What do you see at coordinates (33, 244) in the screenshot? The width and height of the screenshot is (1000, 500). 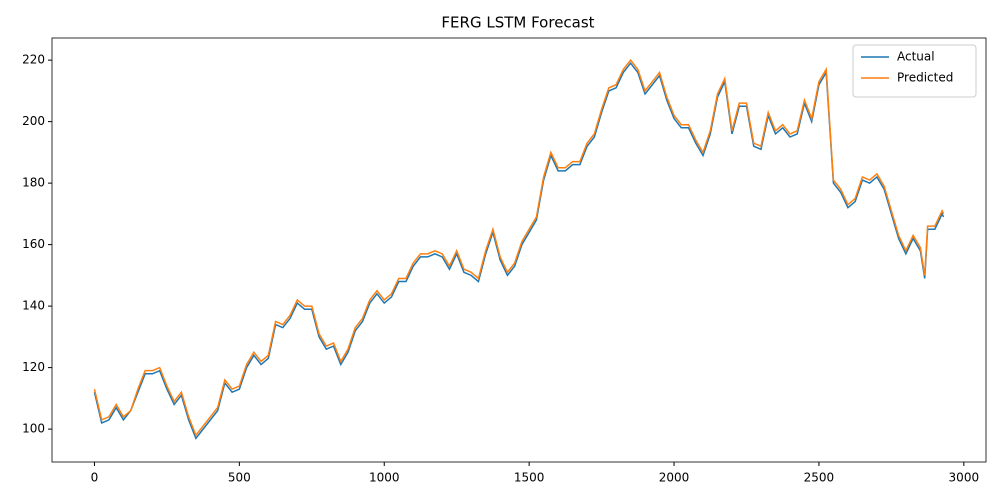 I see `y-tick-label: 160` at bounding box center [33, 244].